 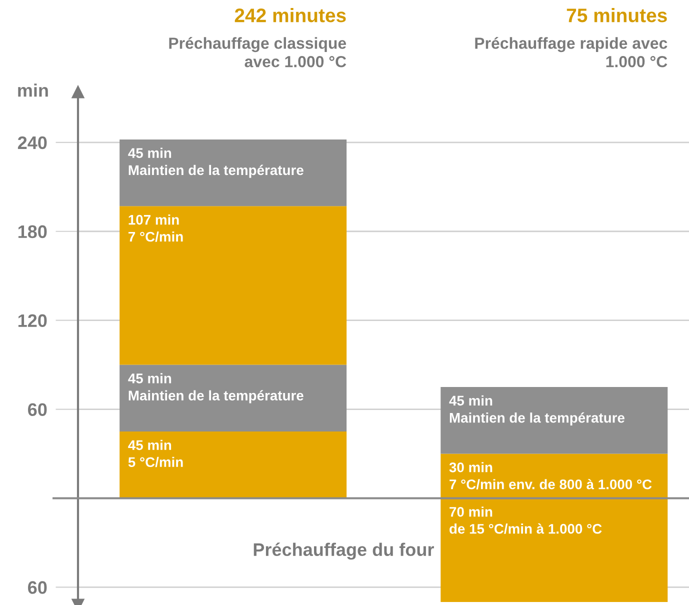 What do you see at coordinates (32, 143) in the screenshot?
I see `y-tick-label: 240` at bounding box center [32, 143].